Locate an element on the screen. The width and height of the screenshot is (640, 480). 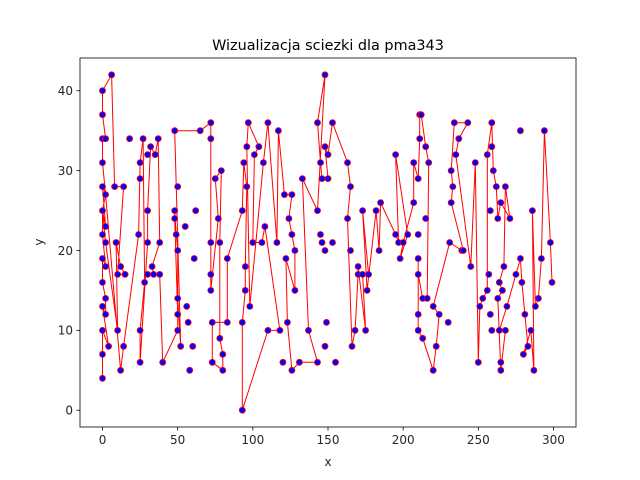
x-tick-label: 0 is located at coordinates (103, 440).